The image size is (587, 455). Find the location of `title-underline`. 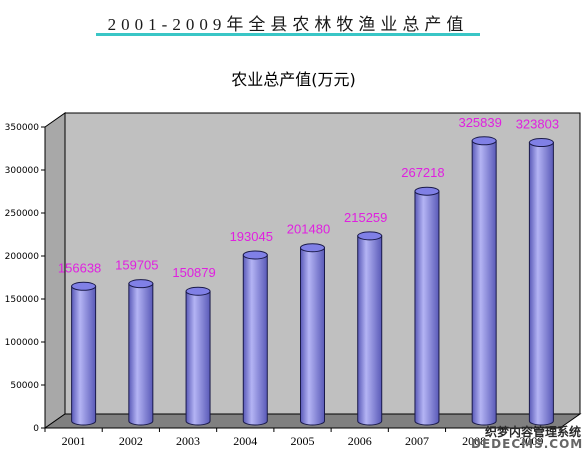

title-underline is located at coordinates (288, 34).